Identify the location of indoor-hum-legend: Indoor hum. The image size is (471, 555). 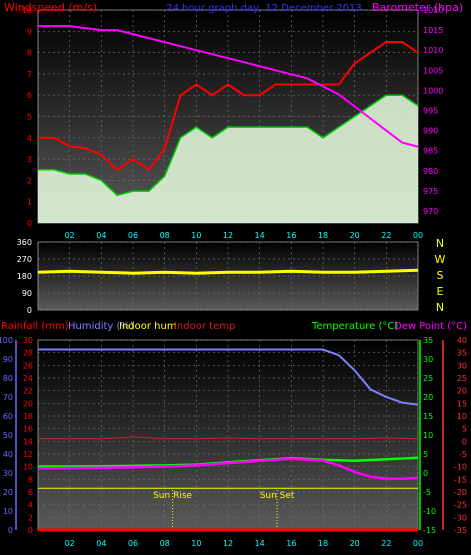
(148, 326).